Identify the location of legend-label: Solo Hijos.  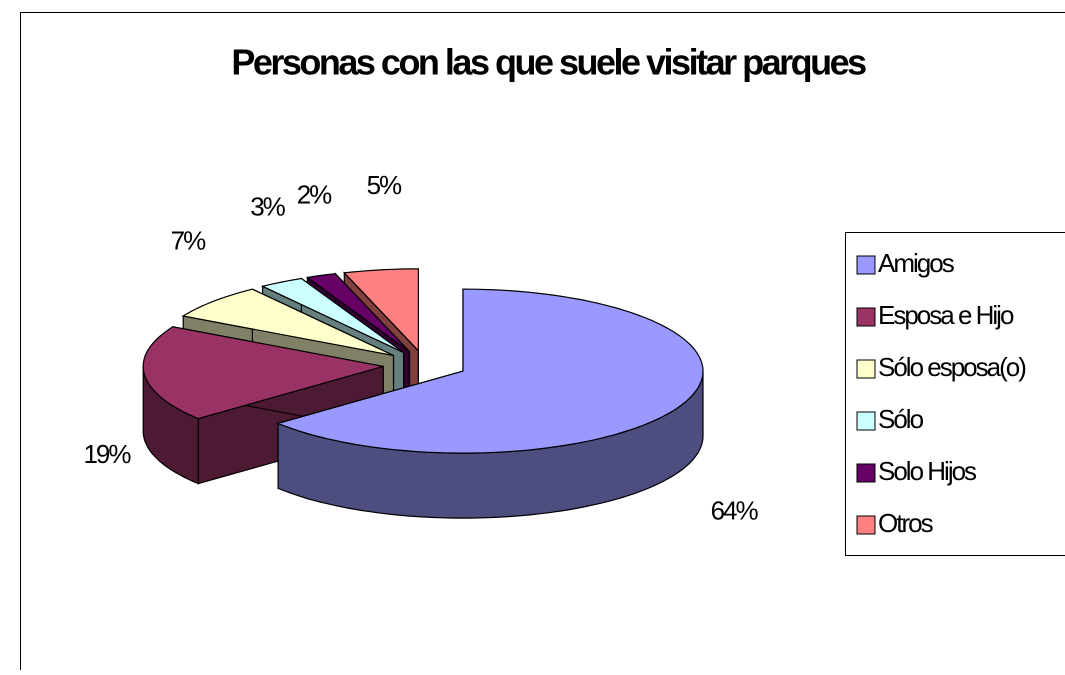
(927, 471).